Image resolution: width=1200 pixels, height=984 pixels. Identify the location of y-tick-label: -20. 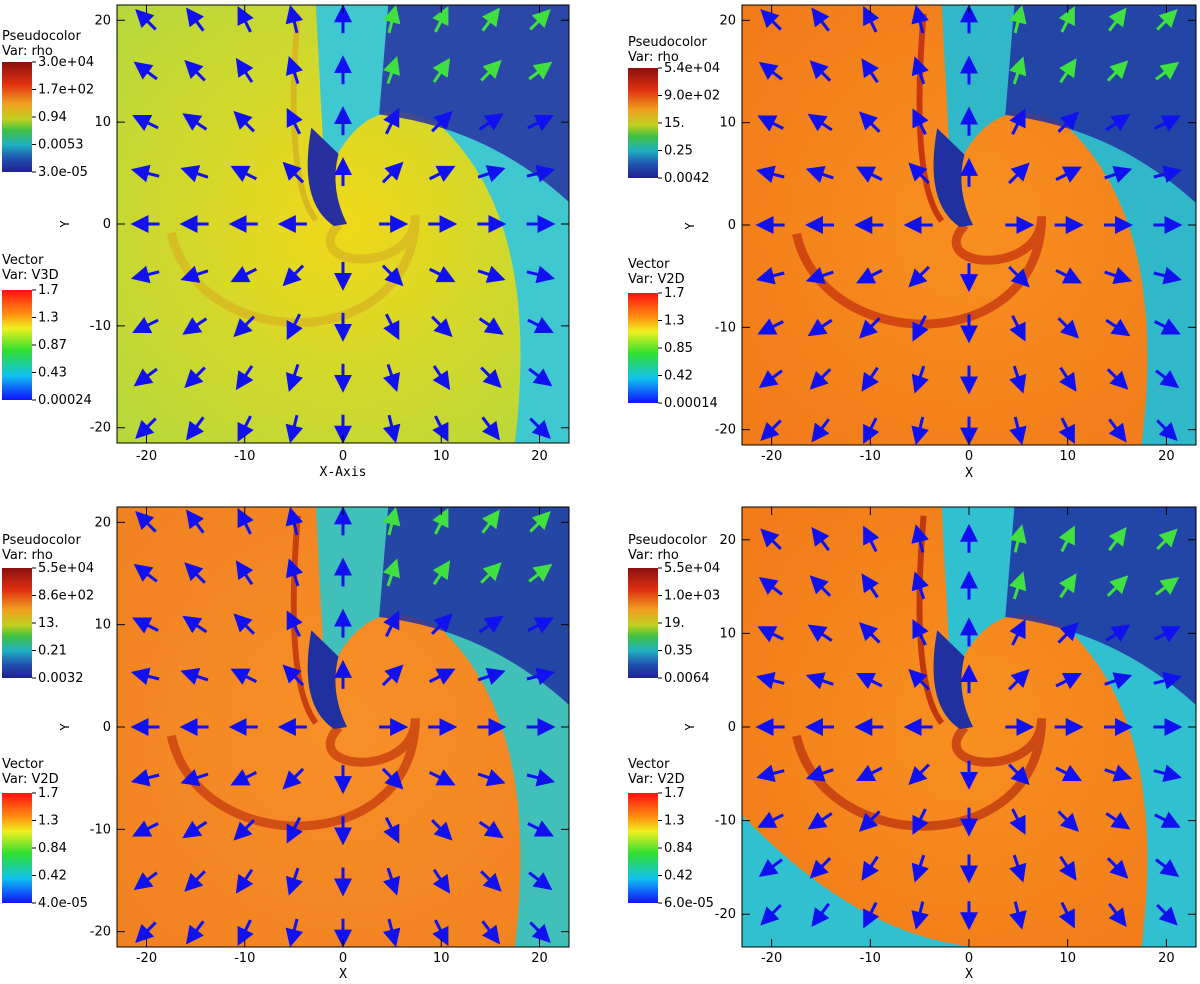
(100, 932).